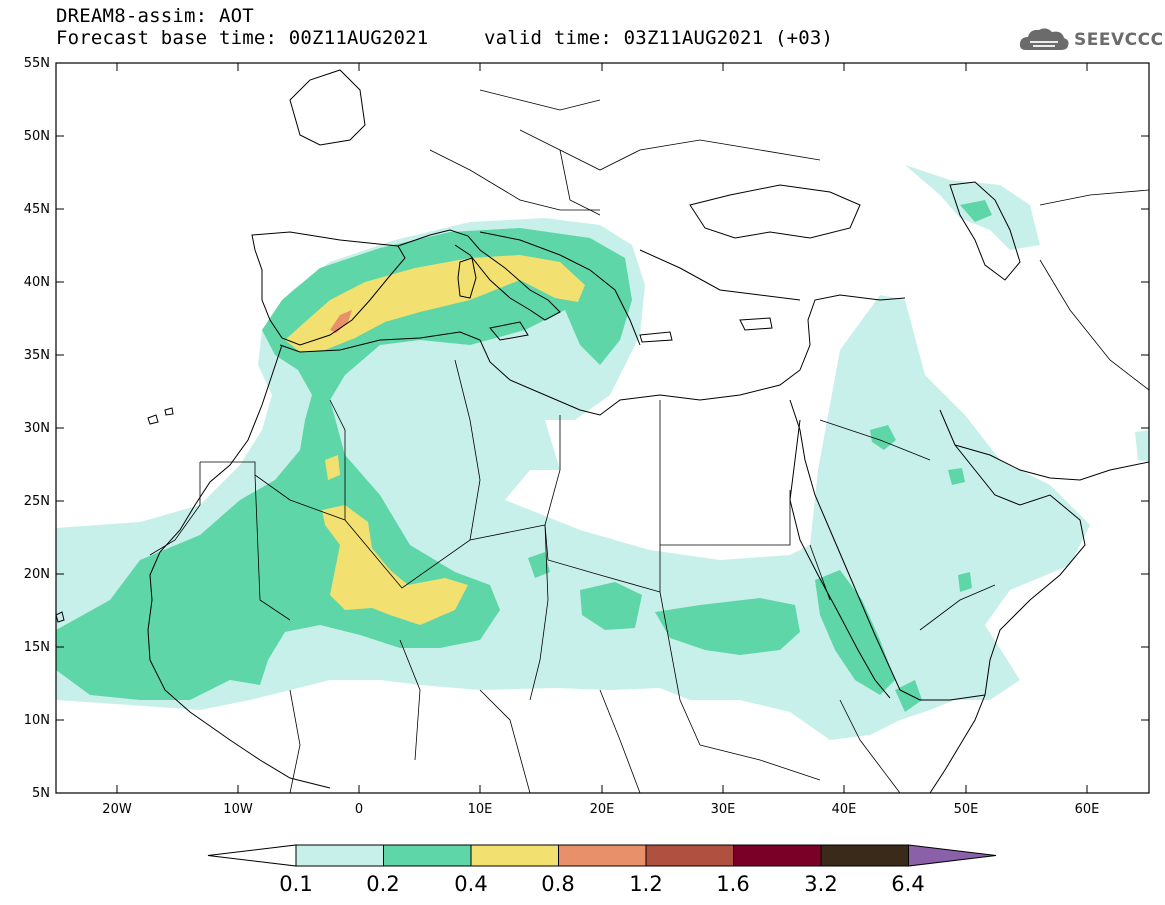 Image resolution: width=1165 pixels, height=905 pixels. Describe the element at coordinates (480, 809) in the screenshot. I see `lon-label: 10E` at that location.